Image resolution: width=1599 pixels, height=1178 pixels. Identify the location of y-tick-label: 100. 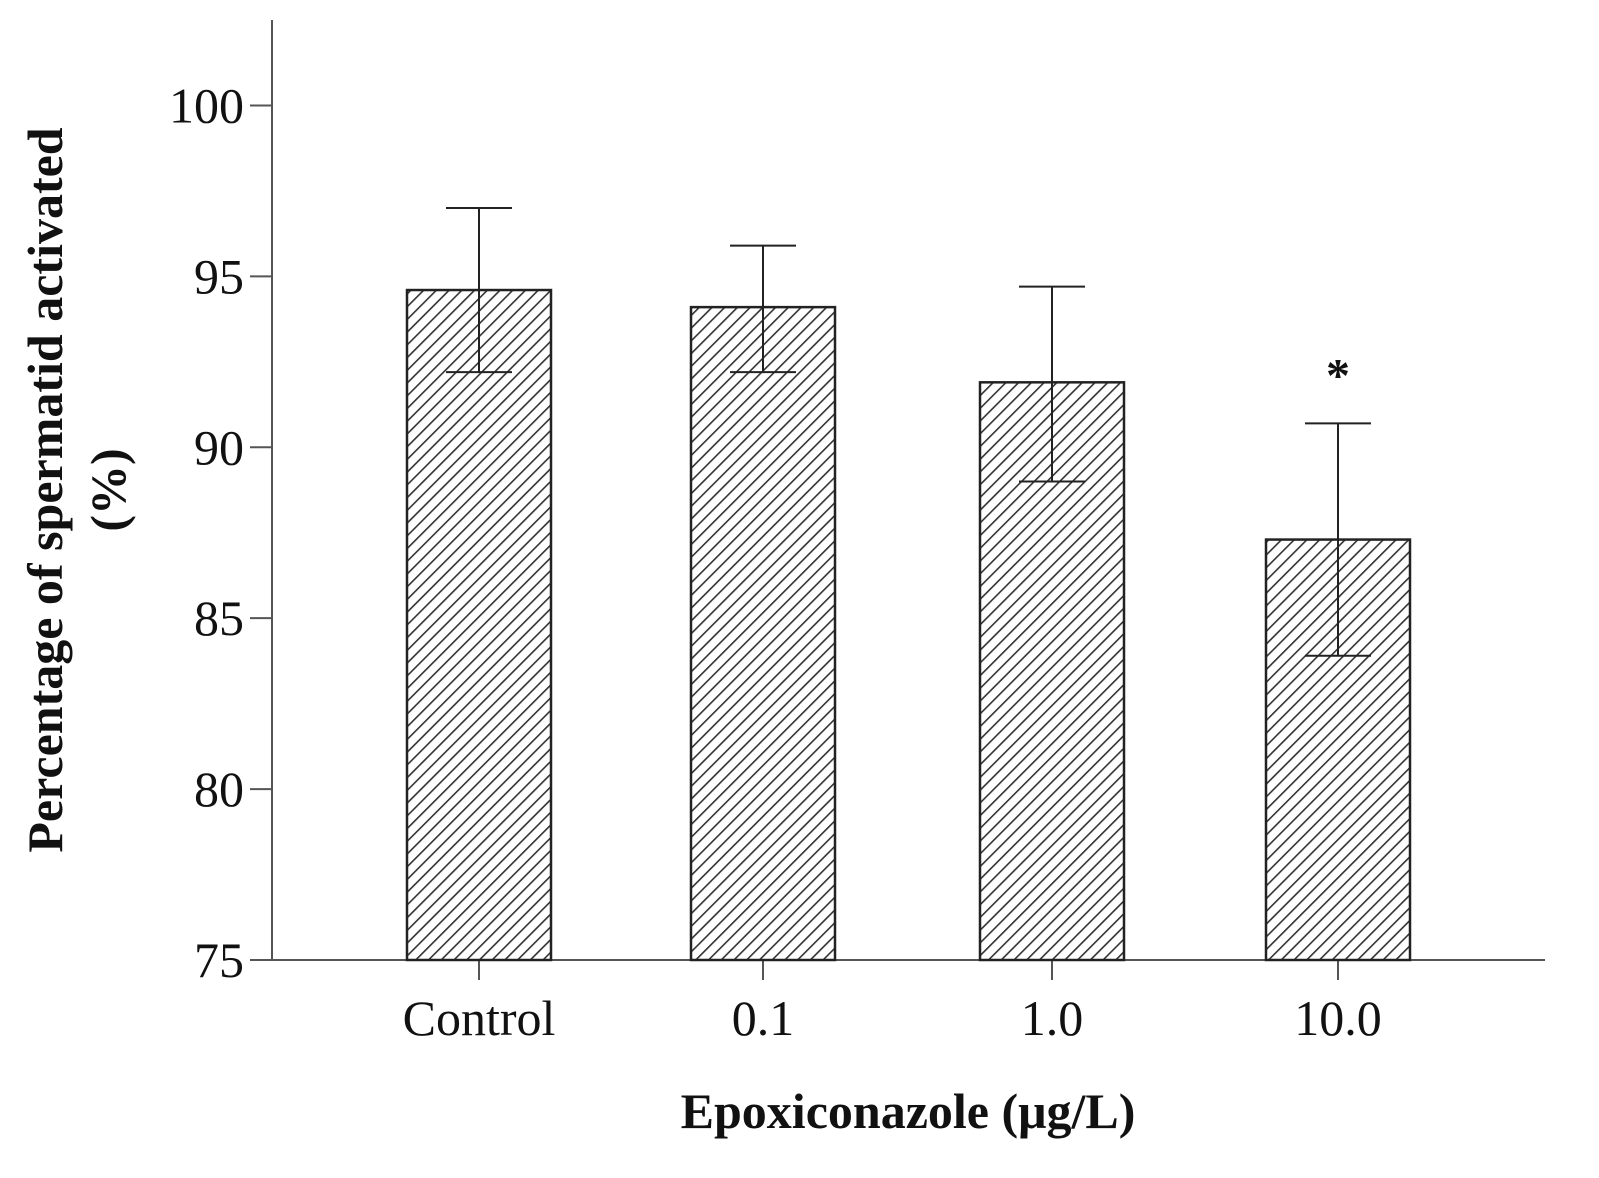
(206, 105).